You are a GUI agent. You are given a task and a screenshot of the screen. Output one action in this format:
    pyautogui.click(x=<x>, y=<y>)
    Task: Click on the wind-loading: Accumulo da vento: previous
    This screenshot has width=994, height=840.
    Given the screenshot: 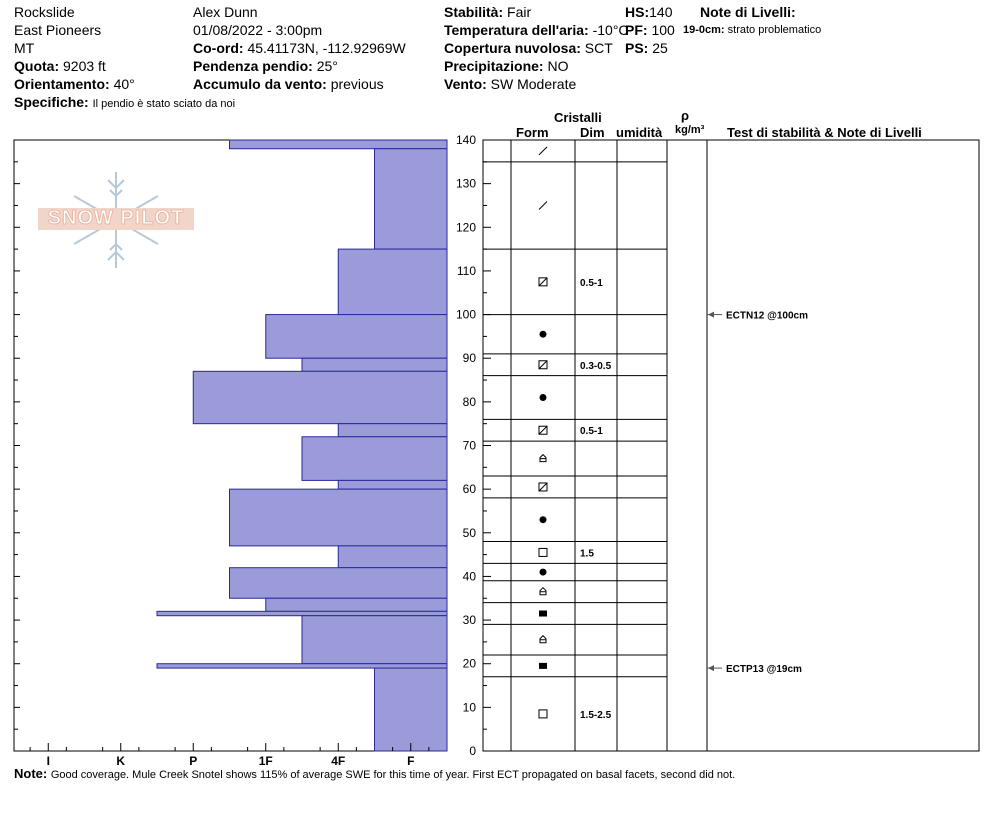 What is the action you would take?
    pyautogui.click(x=288, y=84)
    